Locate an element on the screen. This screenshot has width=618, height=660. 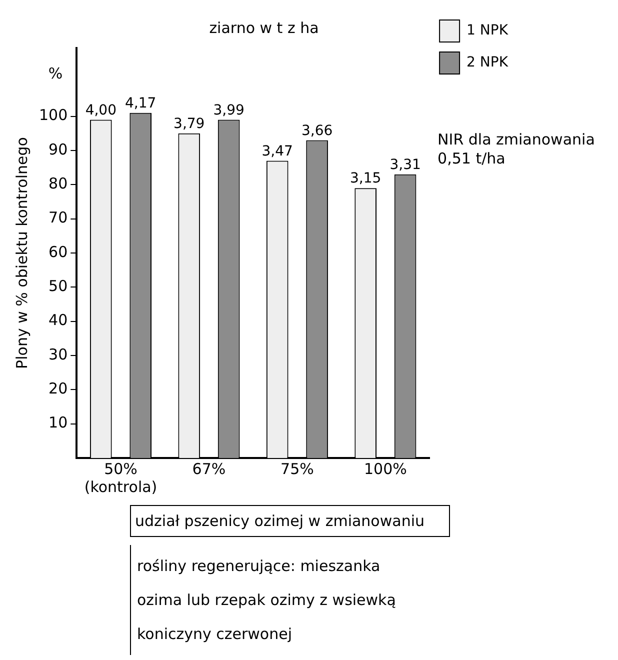
legend-label: 1 NPK is located at coordinates (487, 30).